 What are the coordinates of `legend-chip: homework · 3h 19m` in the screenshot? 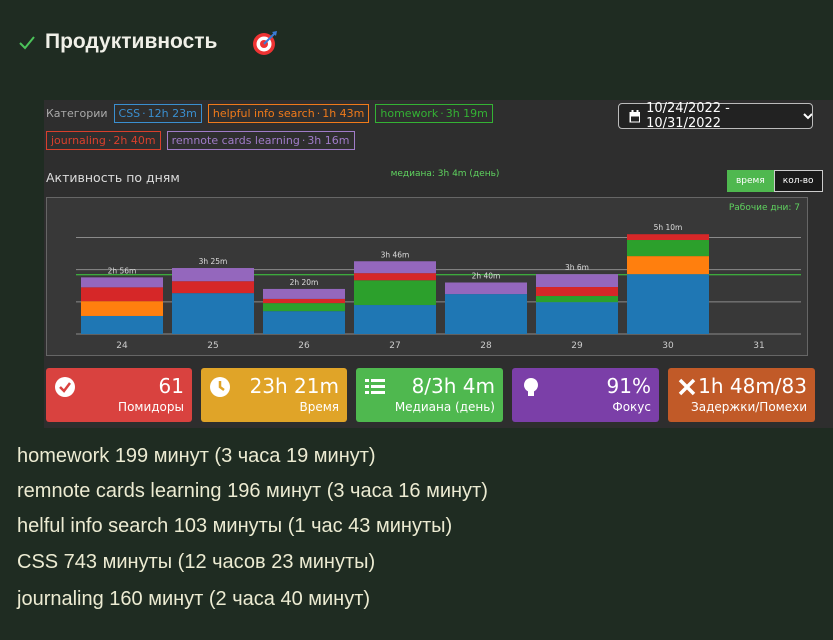 It's located at (434, 113).